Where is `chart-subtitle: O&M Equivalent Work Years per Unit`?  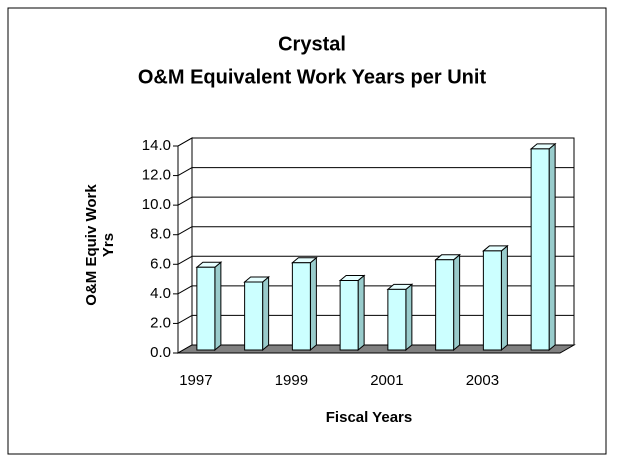 chart-subtitle: O&M Equivalent Work Years per Unit is located at coordinates (312, 77).